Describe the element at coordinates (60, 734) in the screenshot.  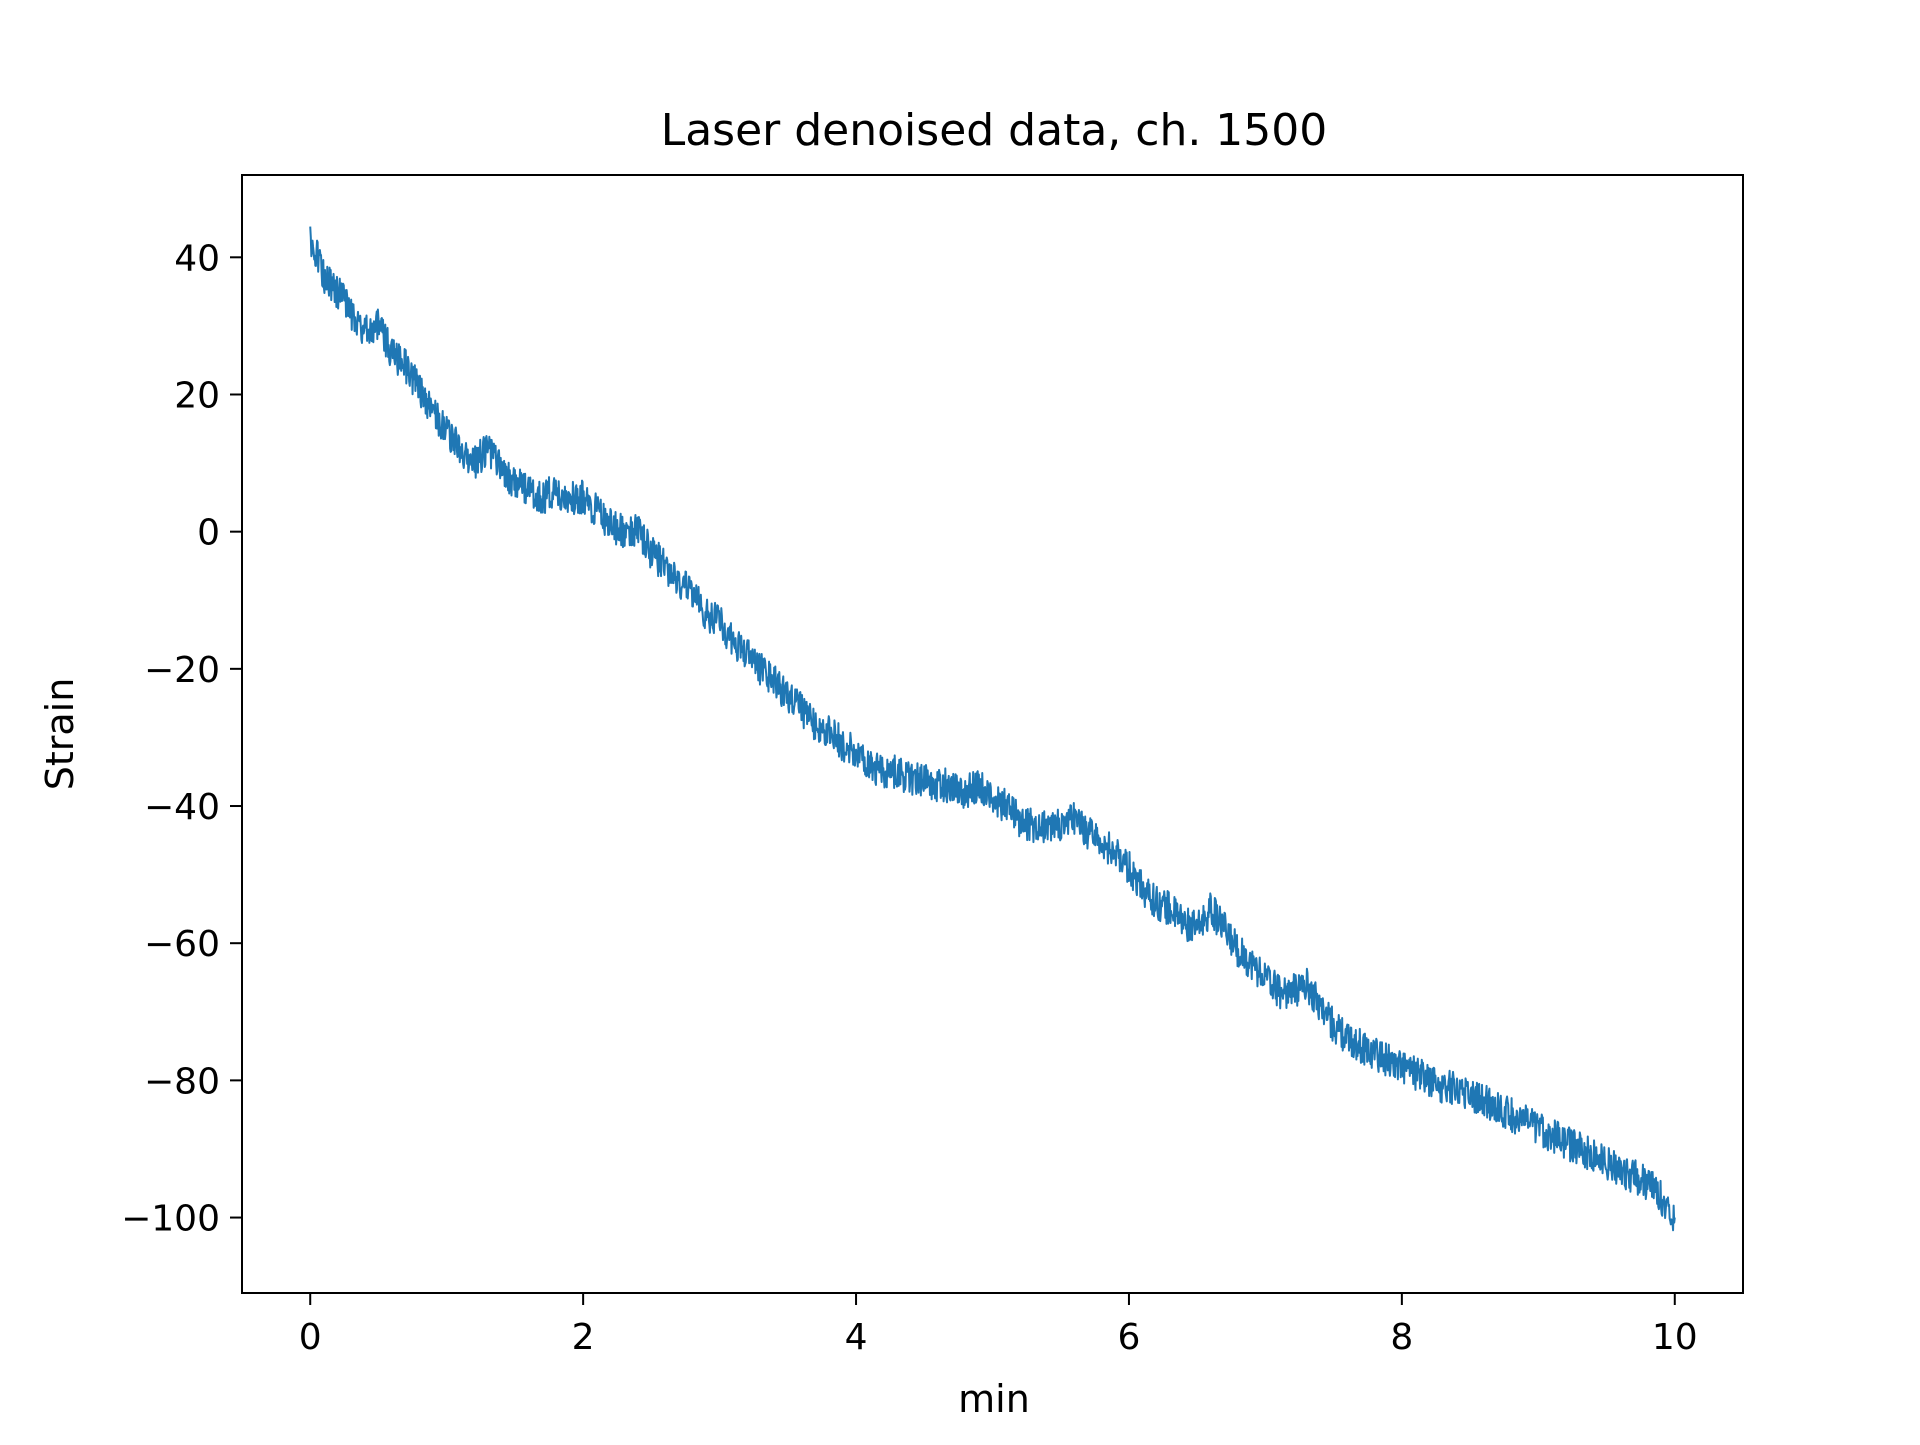
I see `y-axis-label: Strain` at that location.